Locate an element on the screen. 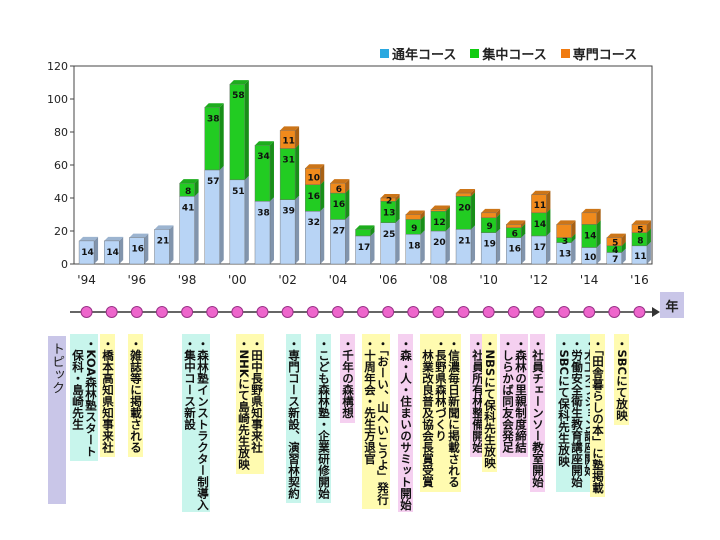 This screenshot has height=540, width=720. topic-item: ・千年の森構想 is located at coordinates (347, 378).